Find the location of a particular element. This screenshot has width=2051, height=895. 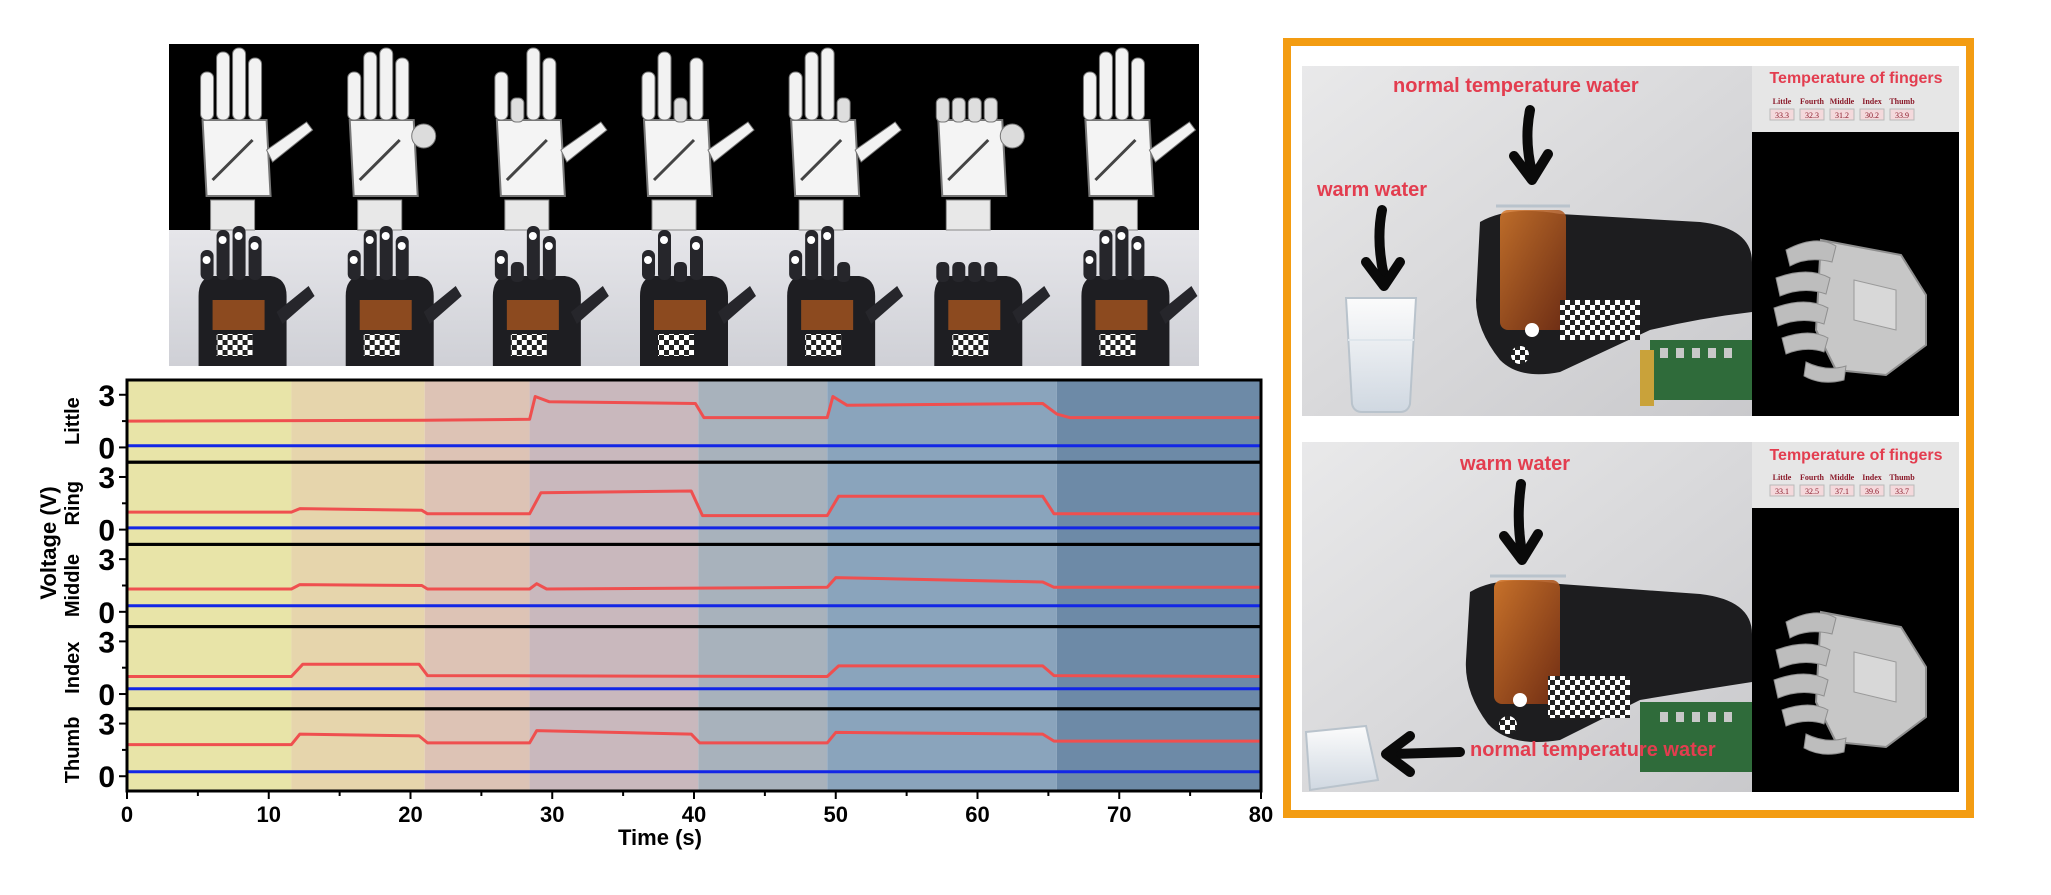

x-tick-label: 50 is located at coordinates (836, 814).